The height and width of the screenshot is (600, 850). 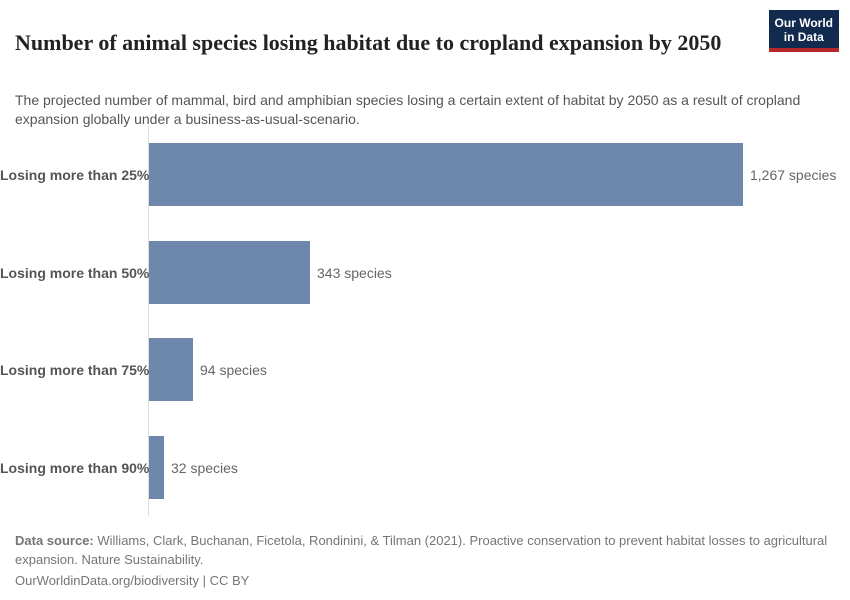 I want to click on bar-category-label: Losing more than 75%, so click(x=75, y=369).